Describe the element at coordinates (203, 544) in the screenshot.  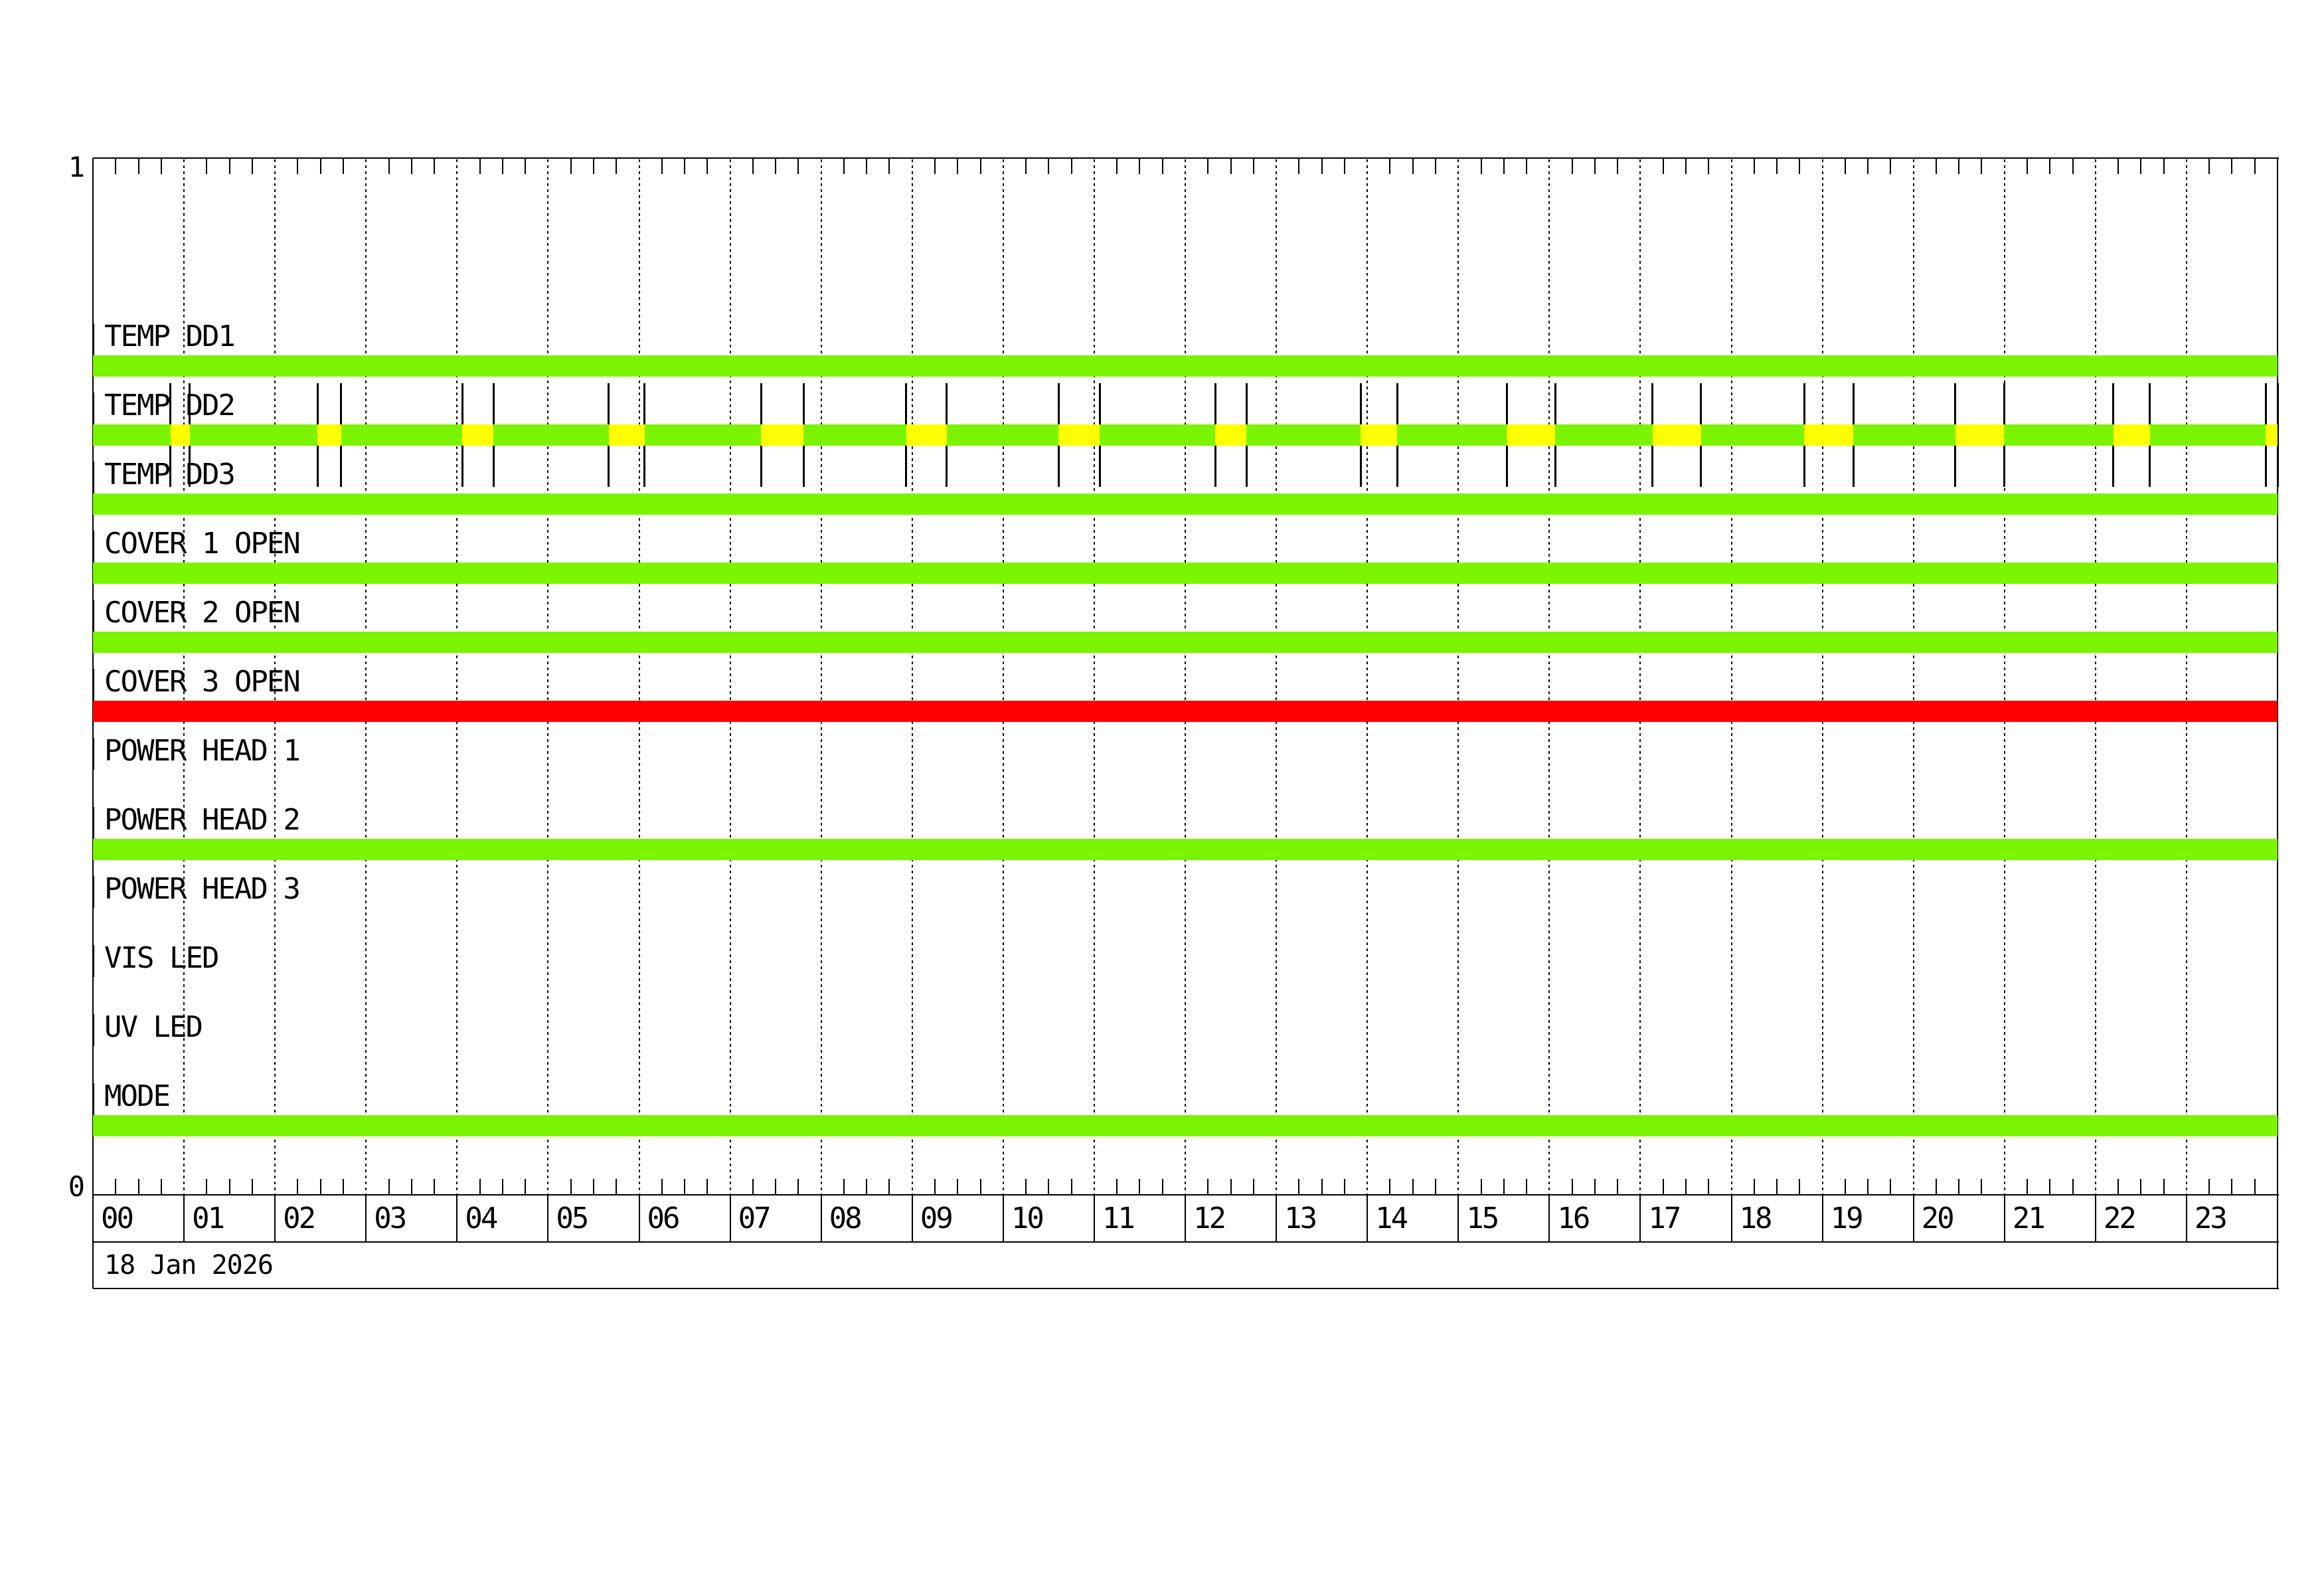
I see `row-label: COVER 1 OPEN` at that location.